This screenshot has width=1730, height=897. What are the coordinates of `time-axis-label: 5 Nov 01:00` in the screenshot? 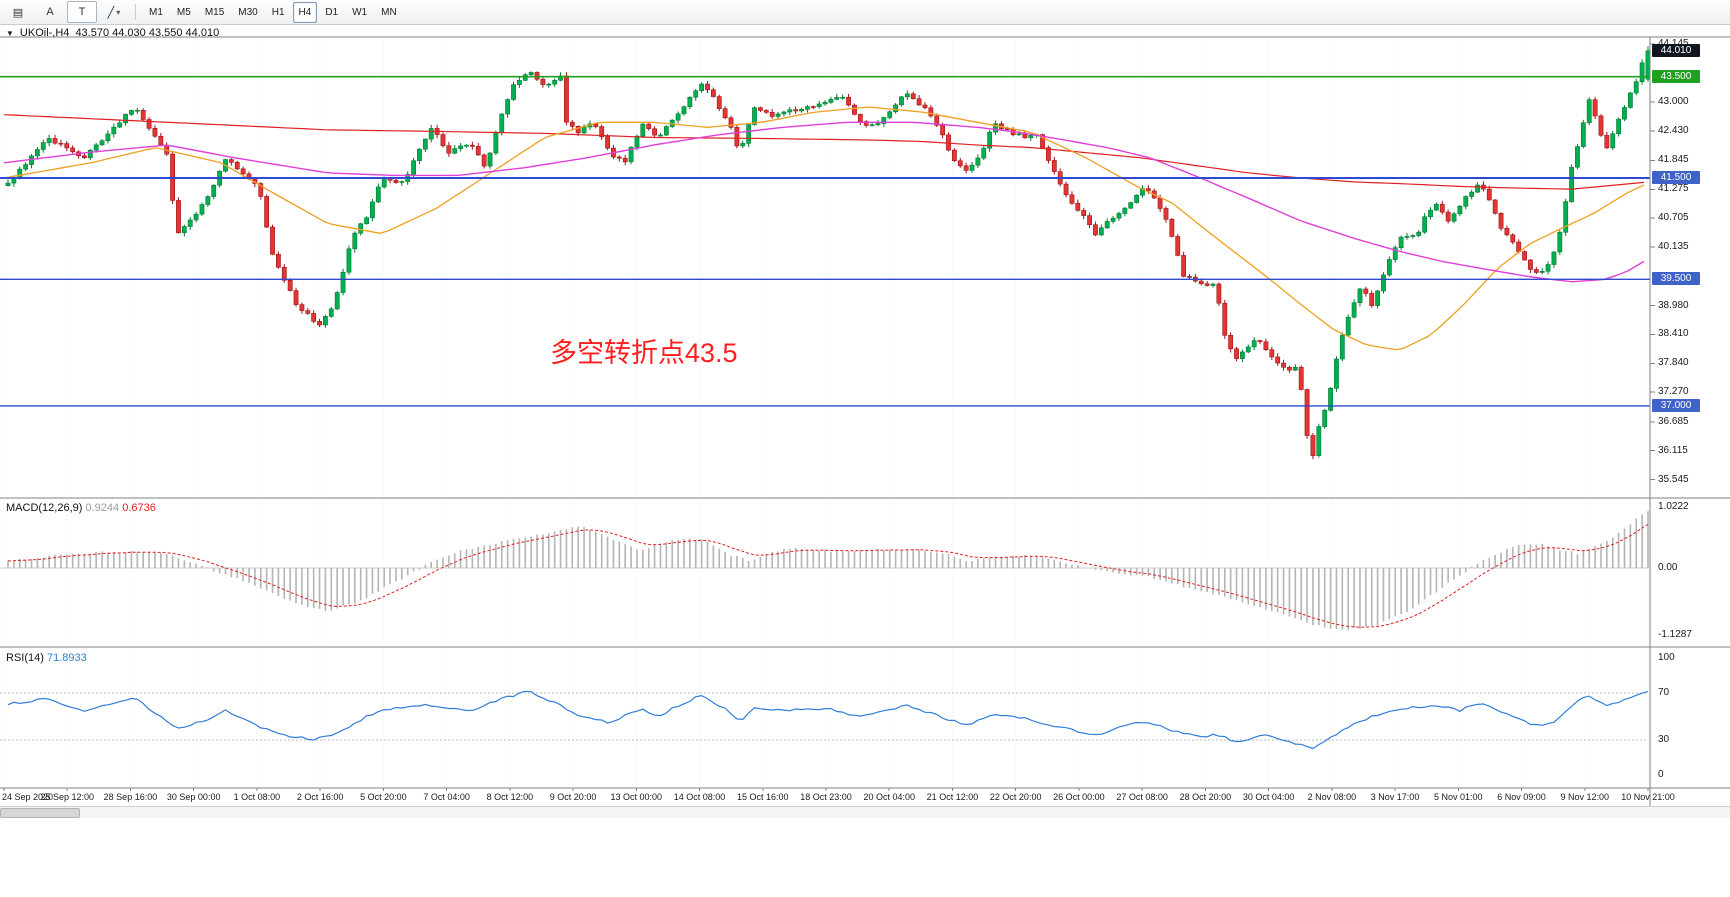 It's located at (1458, 797).